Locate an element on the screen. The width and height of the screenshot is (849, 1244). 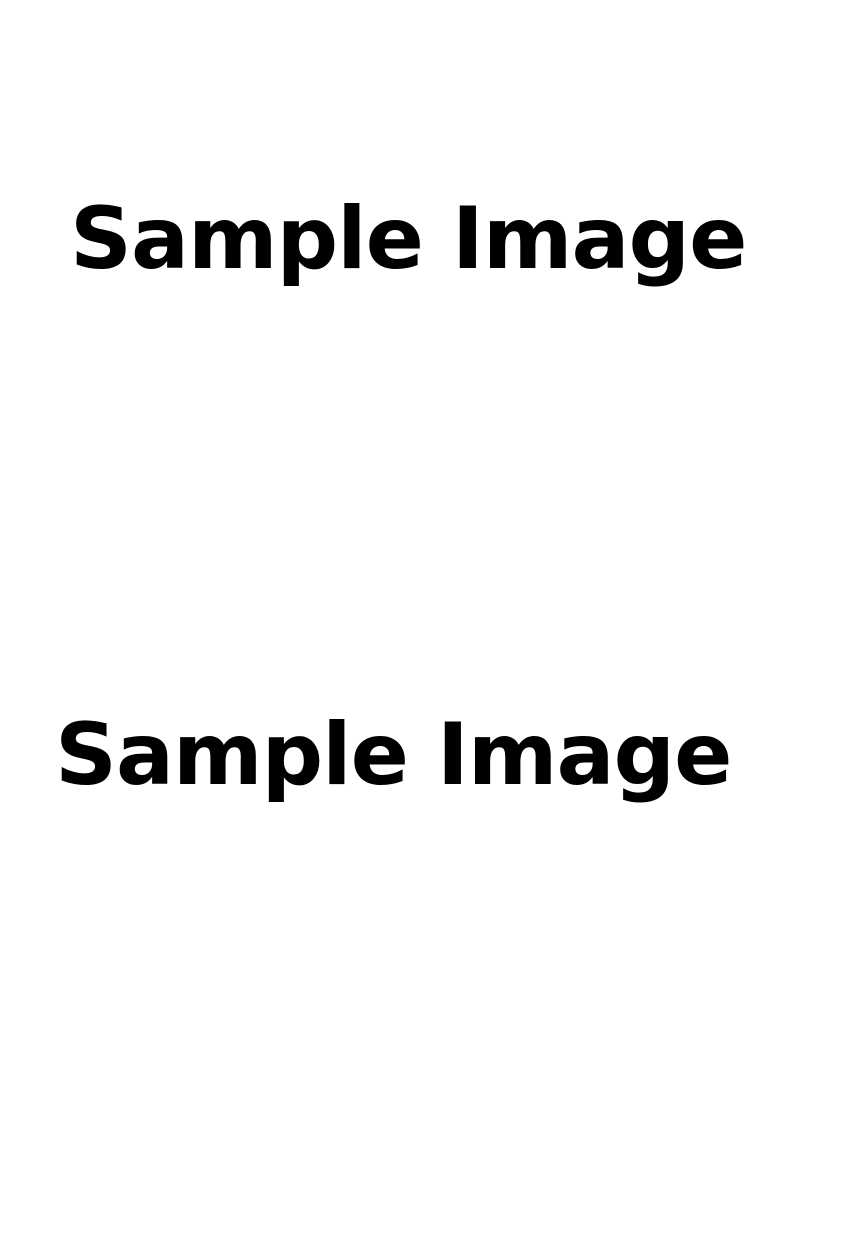
sample-image-text-bottom: Sample Image is located at coordinates (393, 755).